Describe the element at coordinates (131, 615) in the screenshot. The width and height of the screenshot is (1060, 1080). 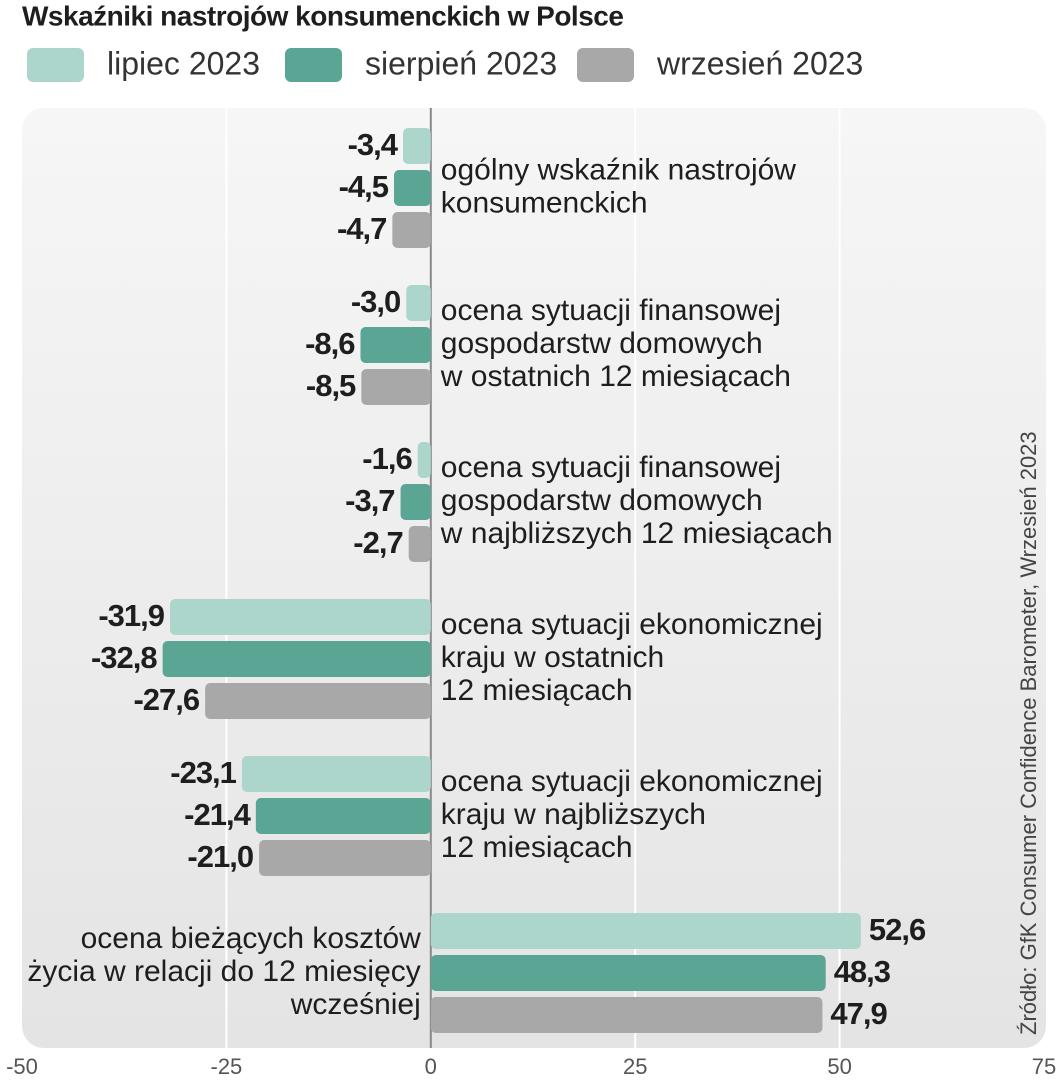
I see `value-label: -31,9` at that location.